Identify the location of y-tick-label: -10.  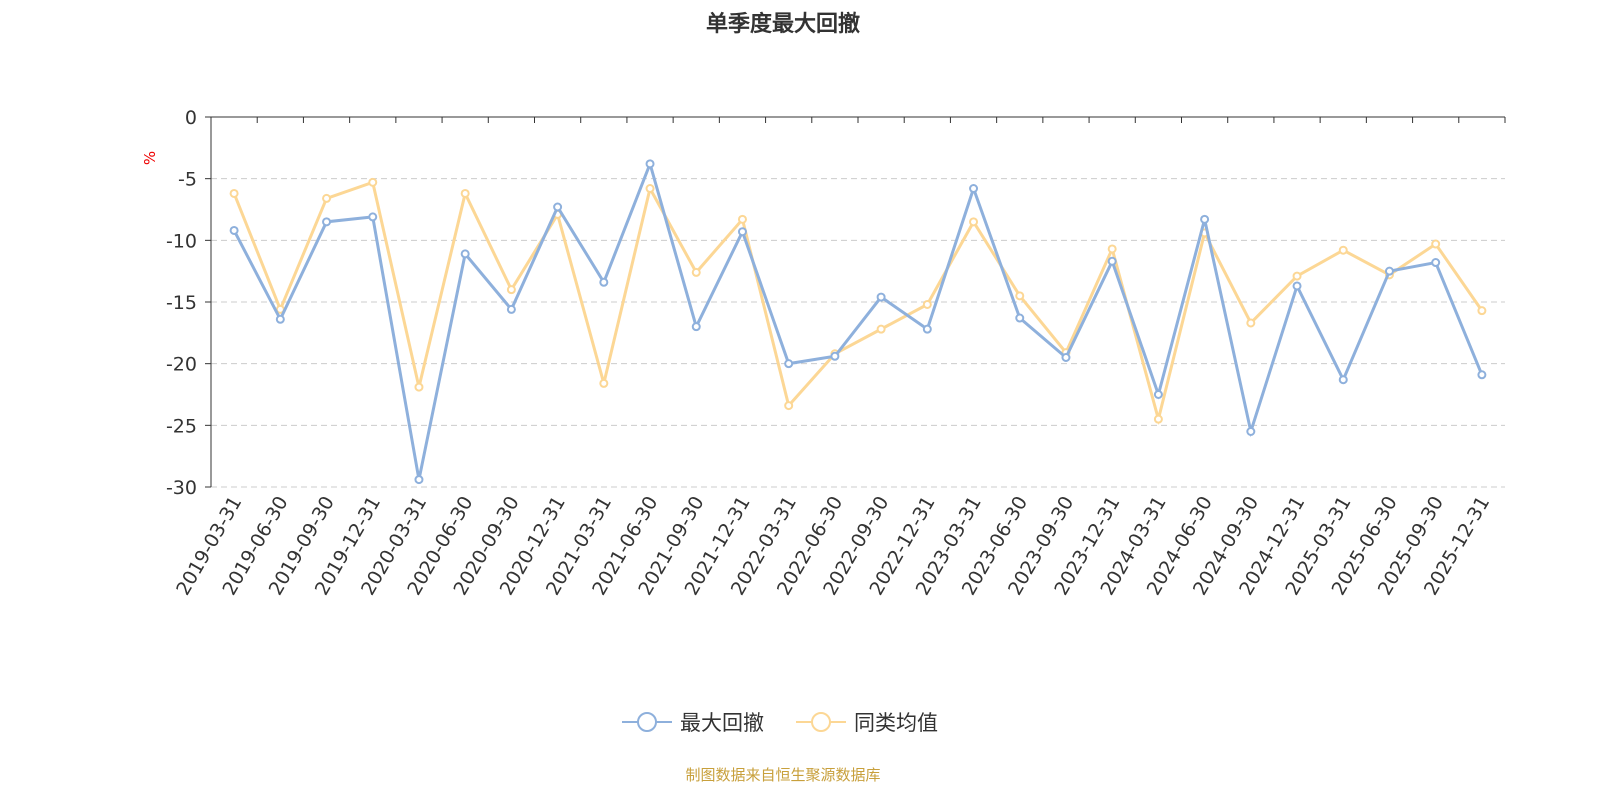
(181, 241).